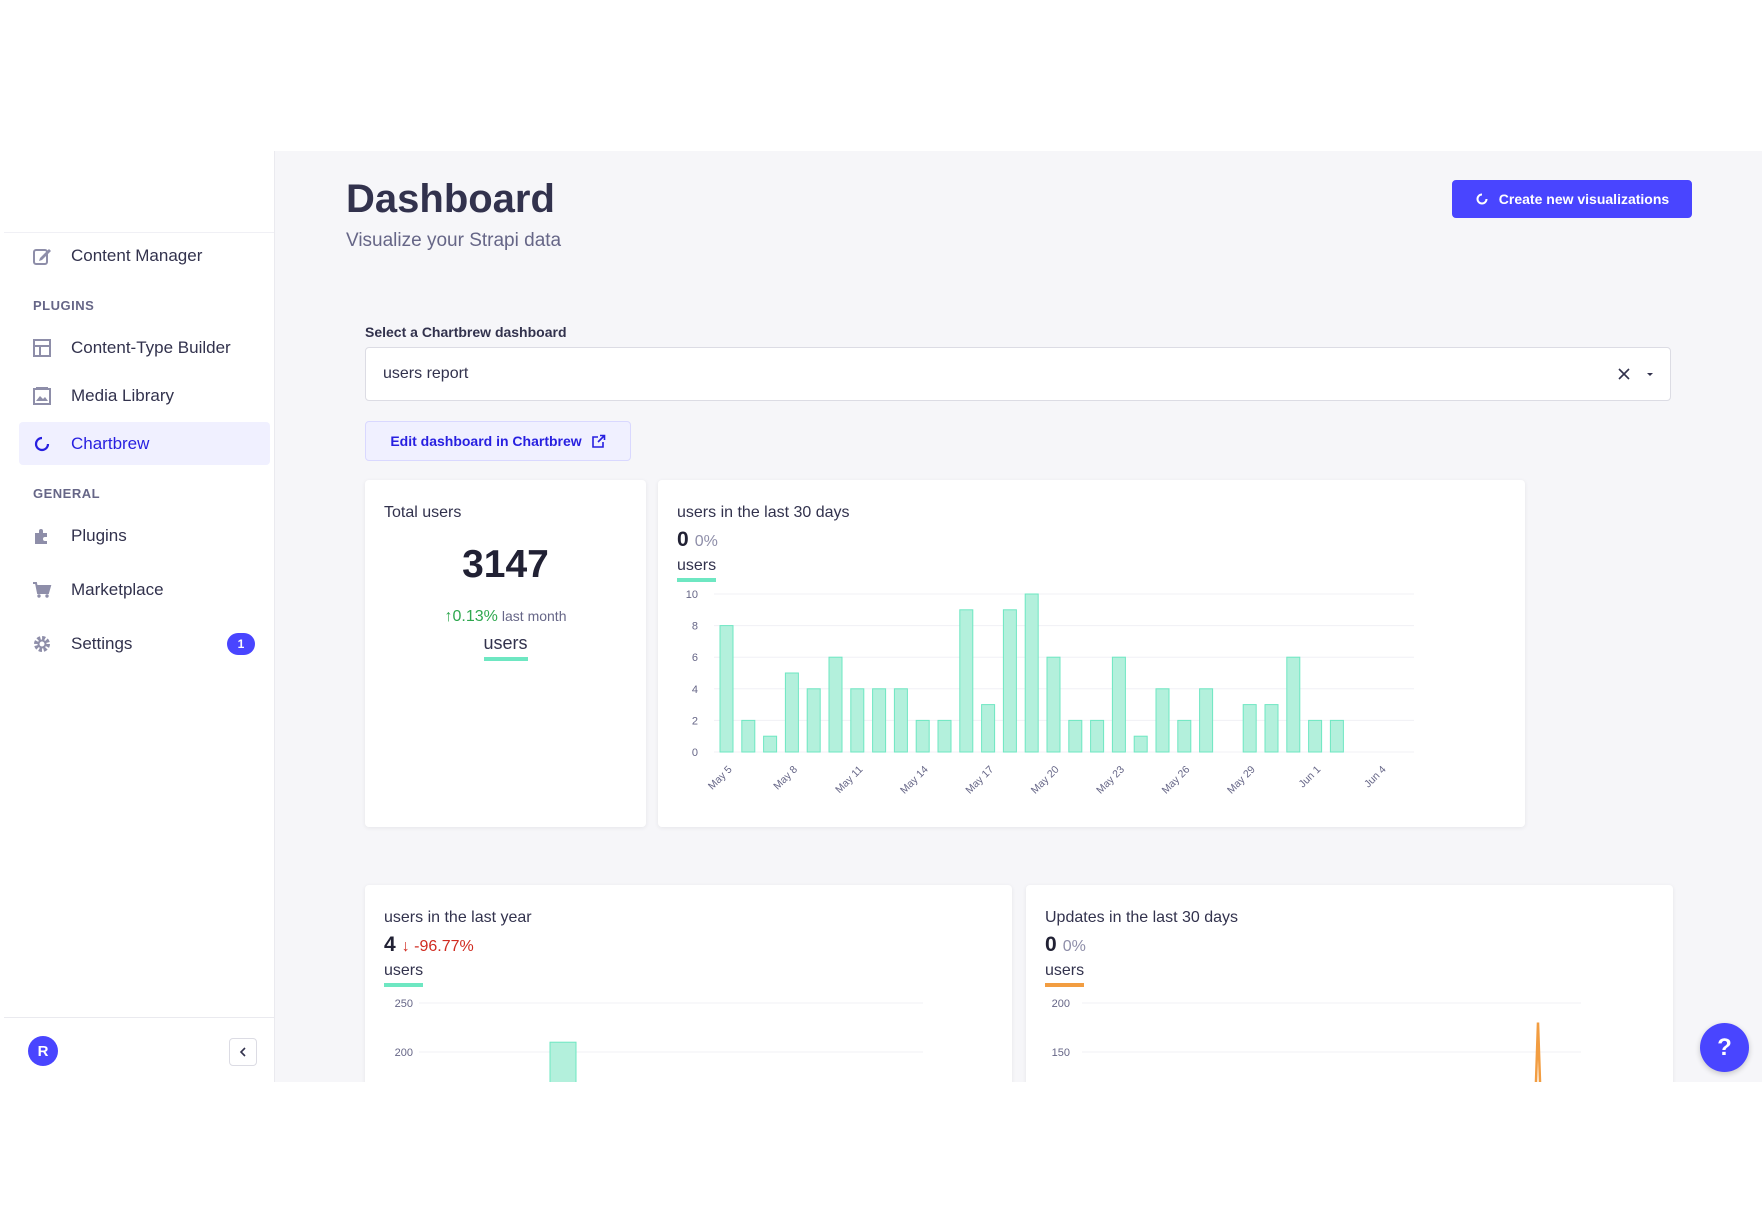 This screenshot has width=1764, height=1210. Describe the element at coordinates (534, 616) in the screenshot. I see `growth-period: last month` at that location.